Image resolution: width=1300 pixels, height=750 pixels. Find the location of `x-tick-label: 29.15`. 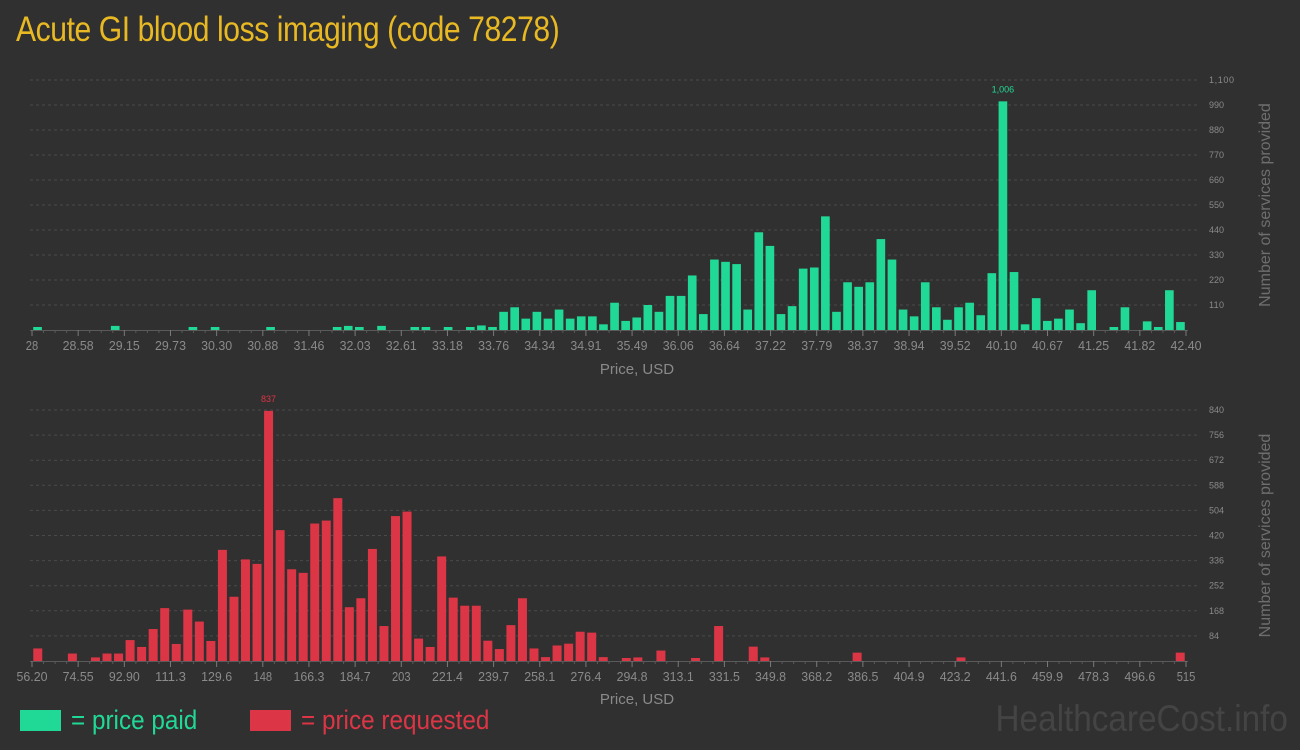

x-tick-label: 29.15 is located at coordinates (124, 345).